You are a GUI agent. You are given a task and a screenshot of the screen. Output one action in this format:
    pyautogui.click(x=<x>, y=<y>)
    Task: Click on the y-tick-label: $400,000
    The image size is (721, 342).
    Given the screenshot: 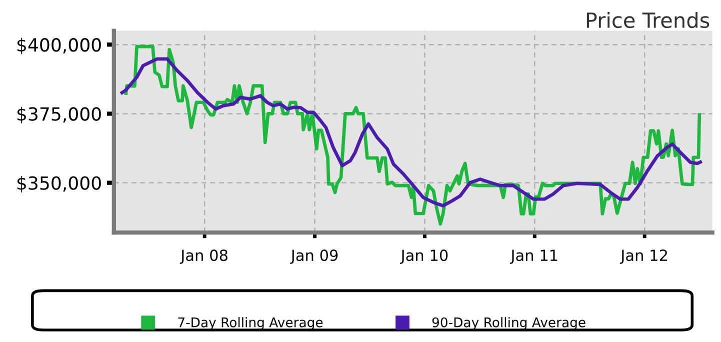 What is the action you would take?
    pyautogui.click(x=59, y=46)
    